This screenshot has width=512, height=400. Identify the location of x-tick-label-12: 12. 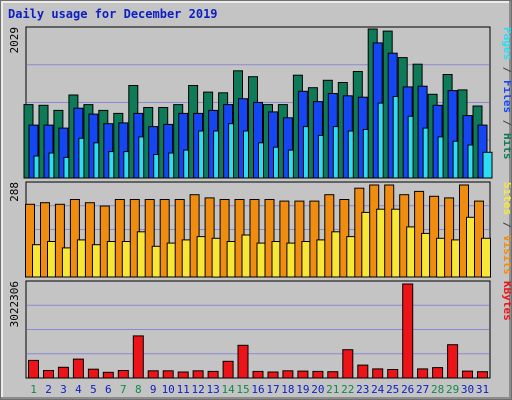
(197, 389).